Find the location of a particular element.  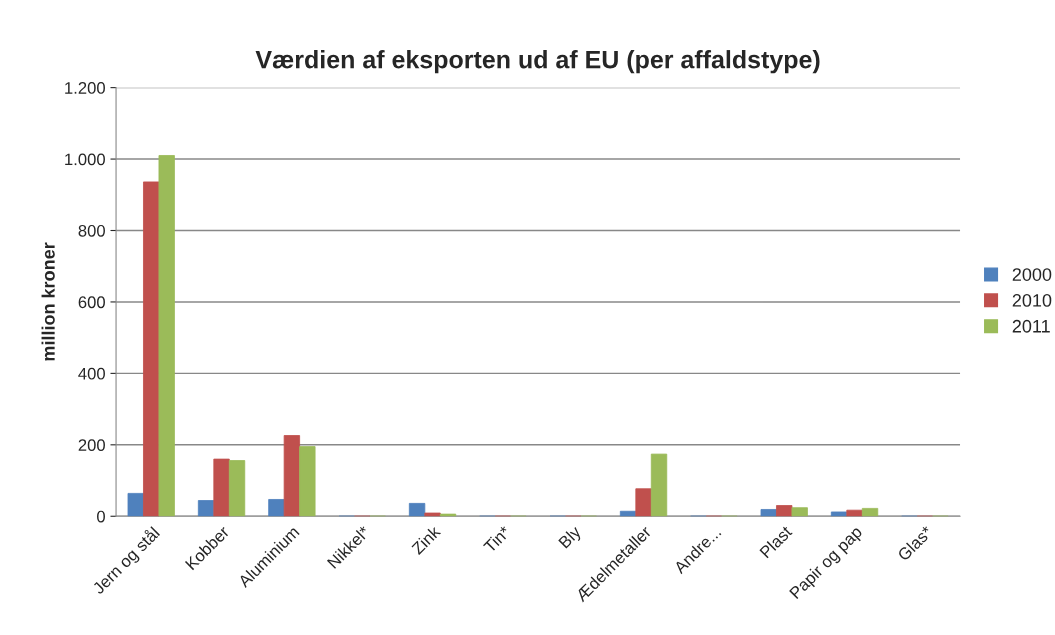

y-tick-label: 800 is located at coordinates (91, 230).